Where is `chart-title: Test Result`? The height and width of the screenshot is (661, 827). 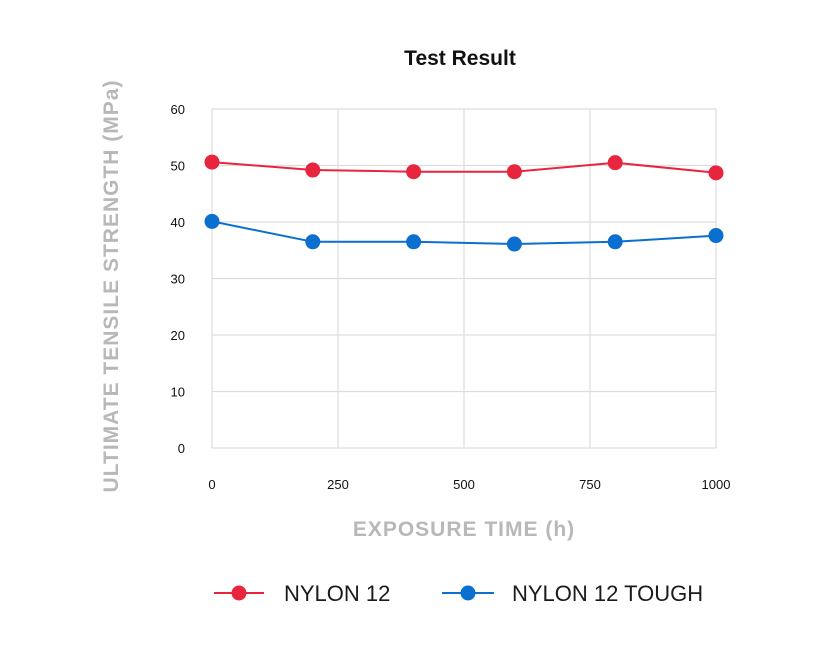 chart-title: Test Result is located at coordinates (460, 58).